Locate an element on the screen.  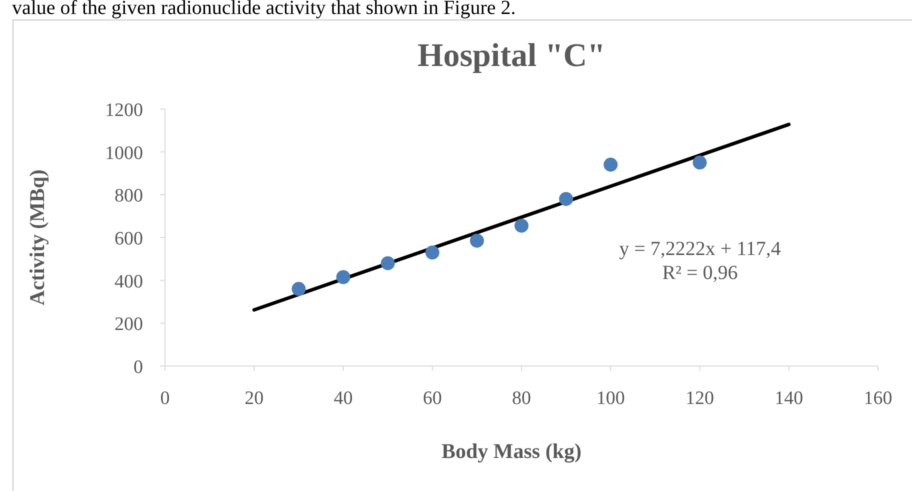
text: value of the given radionuclide activity that shown in Figure 2. is located at coordinates (264, 9).